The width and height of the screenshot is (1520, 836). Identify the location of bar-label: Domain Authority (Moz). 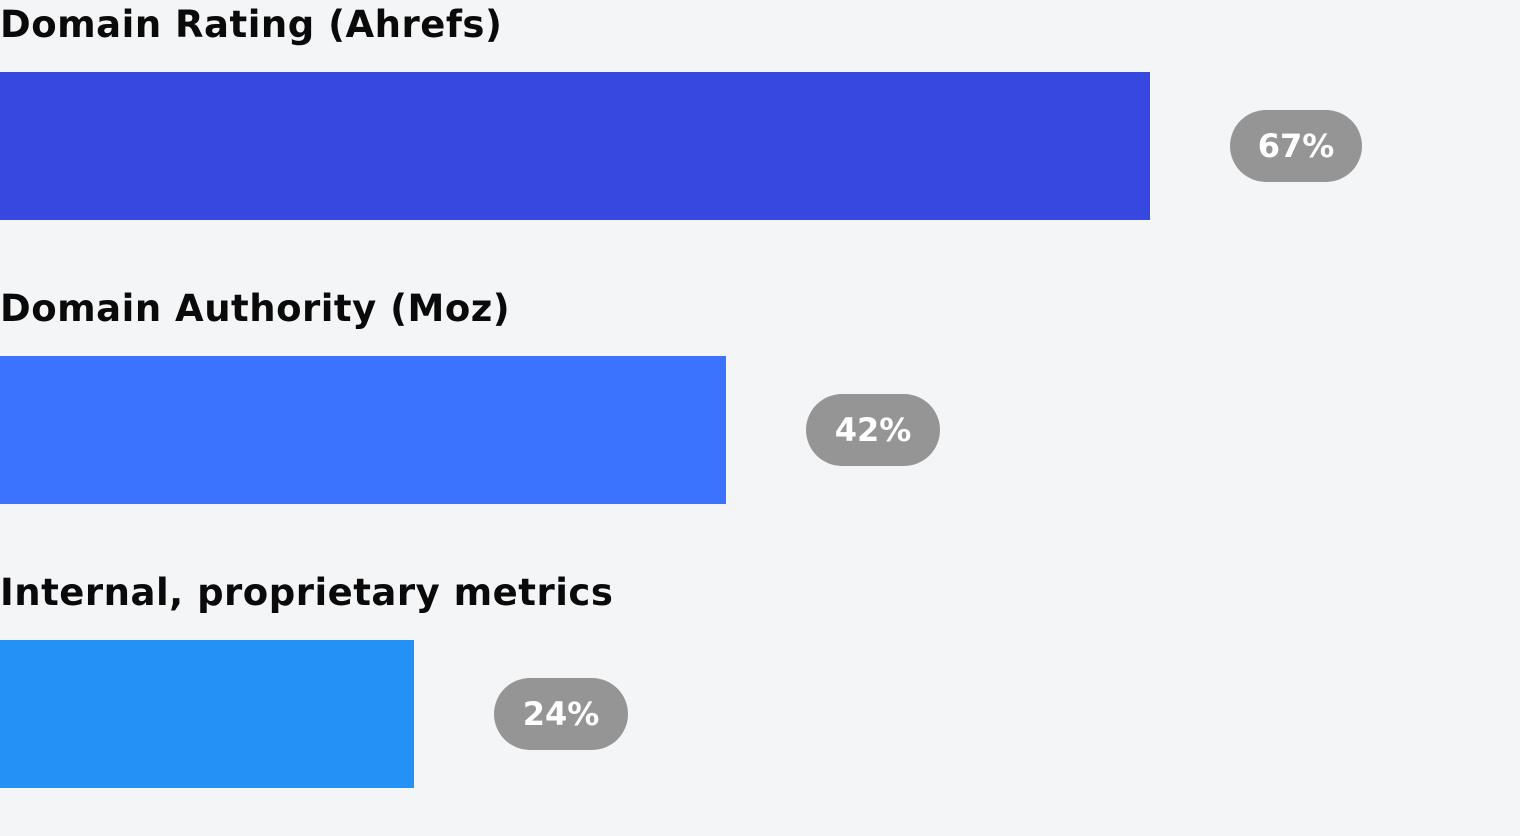
(255, 308).